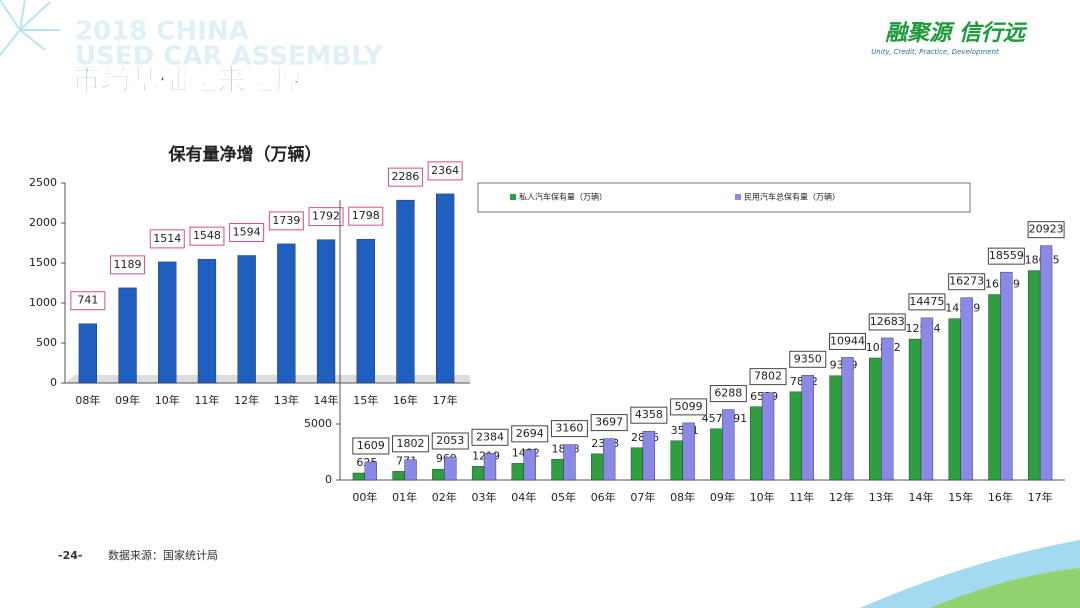 The image size is (1080, 608). I want to click on x-tick-label: 01年, so click(404, 497).